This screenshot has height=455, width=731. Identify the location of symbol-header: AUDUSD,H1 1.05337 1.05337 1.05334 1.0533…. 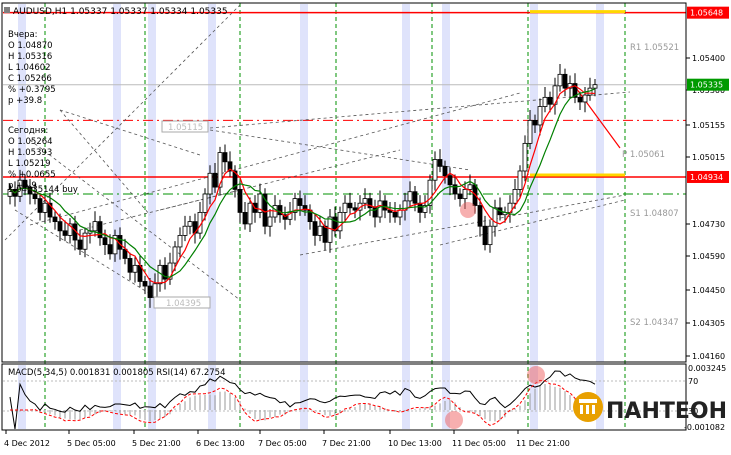
(120, 12).